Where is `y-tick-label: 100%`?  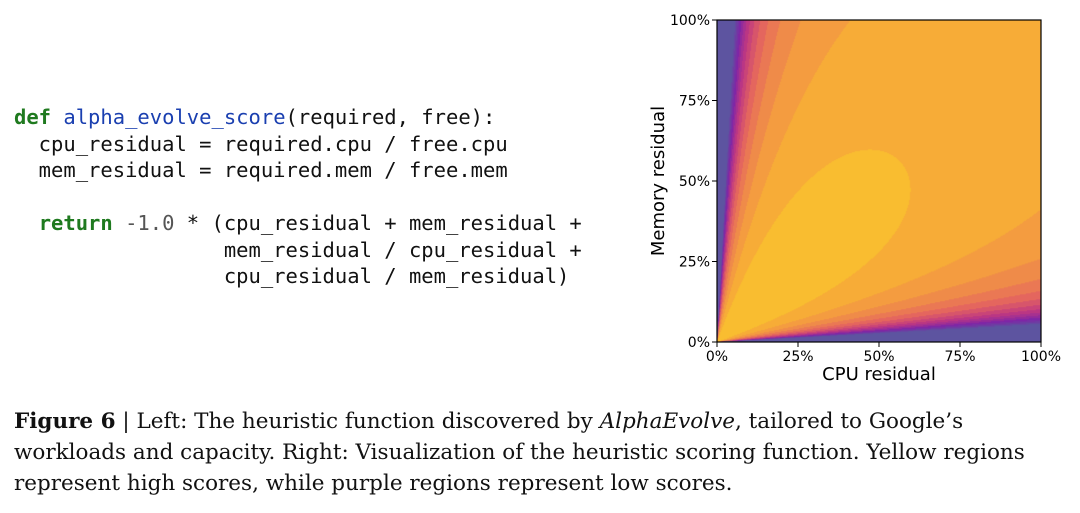 y-tick-label: 100% is located at coordinates (690, 21).